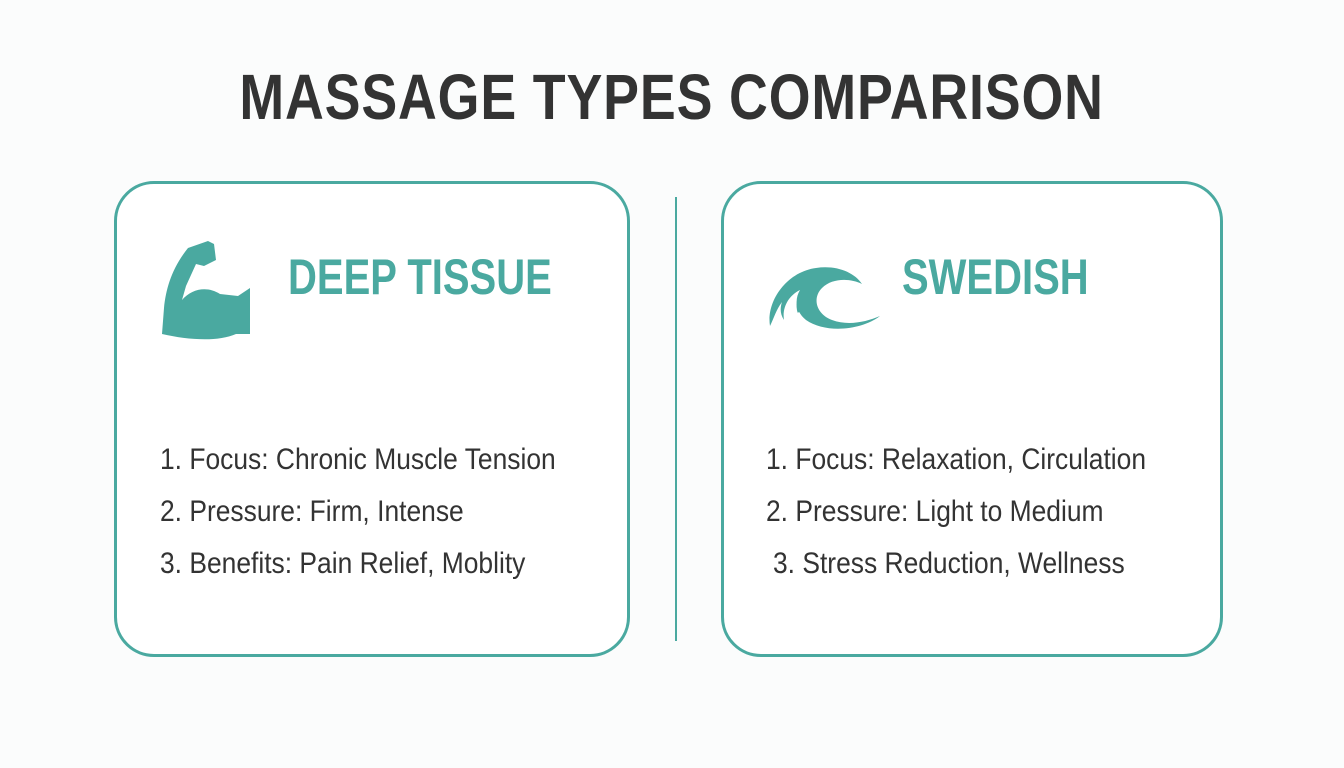  Describe the element at coordinates (935, 511) in the screenshot. I see `list-item: 2. Pressure: Light to Medium` at that location.